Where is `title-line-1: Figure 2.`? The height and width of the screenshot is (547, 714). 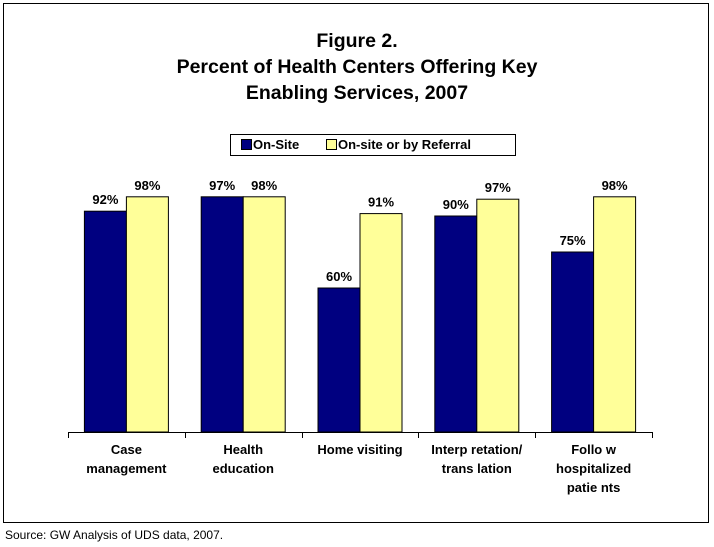 title-line-1: Figure 2. is located at coordinates (357, 41).